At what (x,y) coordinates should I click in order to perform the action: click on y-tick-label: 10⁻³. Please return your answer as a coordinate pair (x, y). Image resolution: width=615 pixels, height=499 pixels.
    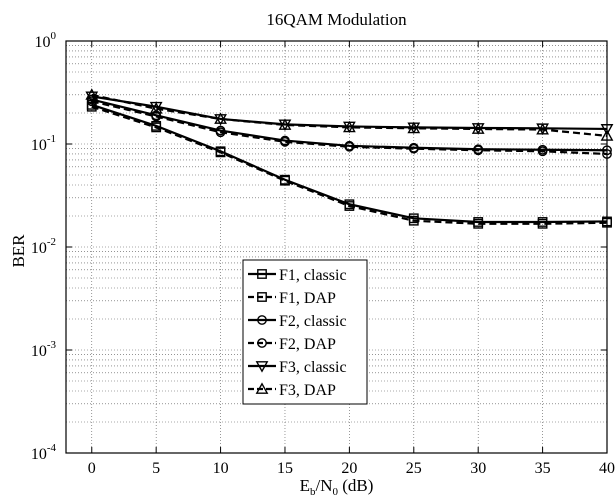
    Looking at the image, I should click on (44, 349).